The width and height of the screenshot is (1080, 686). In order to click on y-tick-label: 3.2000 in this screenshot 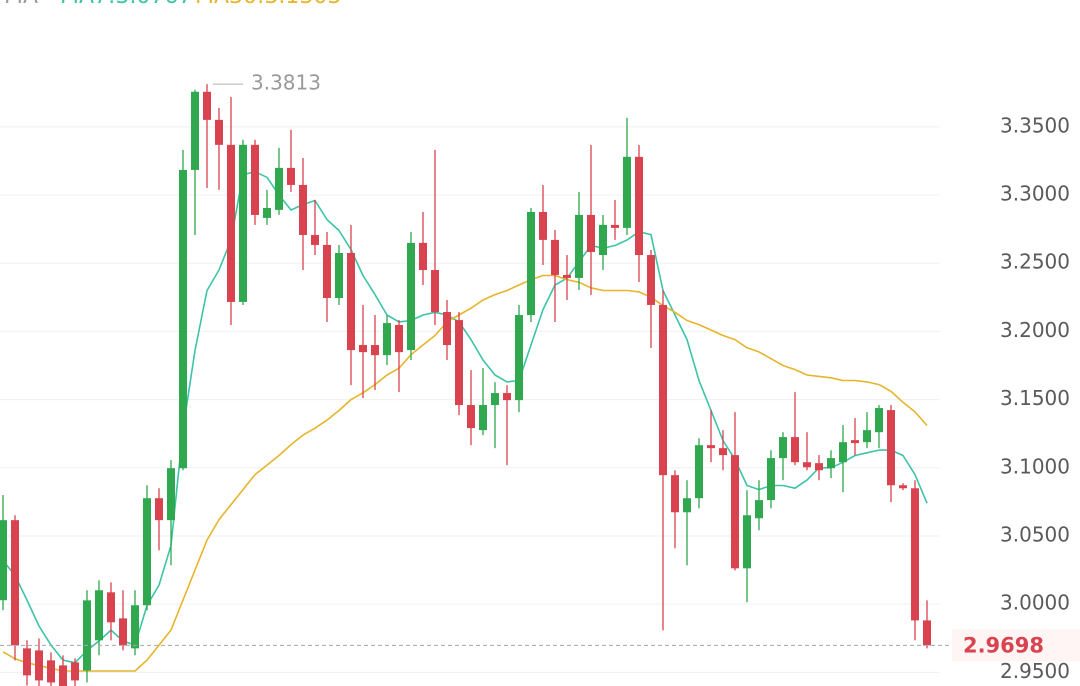, I will do `click(1035, 330)`.